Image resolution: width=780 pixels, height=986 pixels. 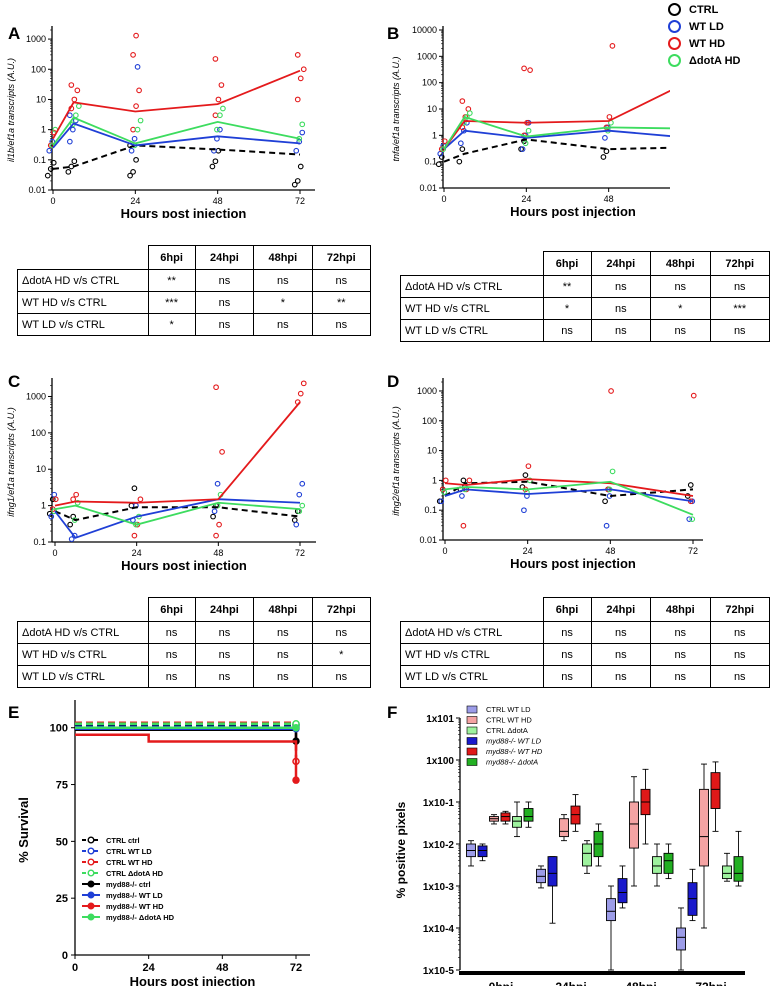 I want to click on survival-curve, so click(x=186, y=757).